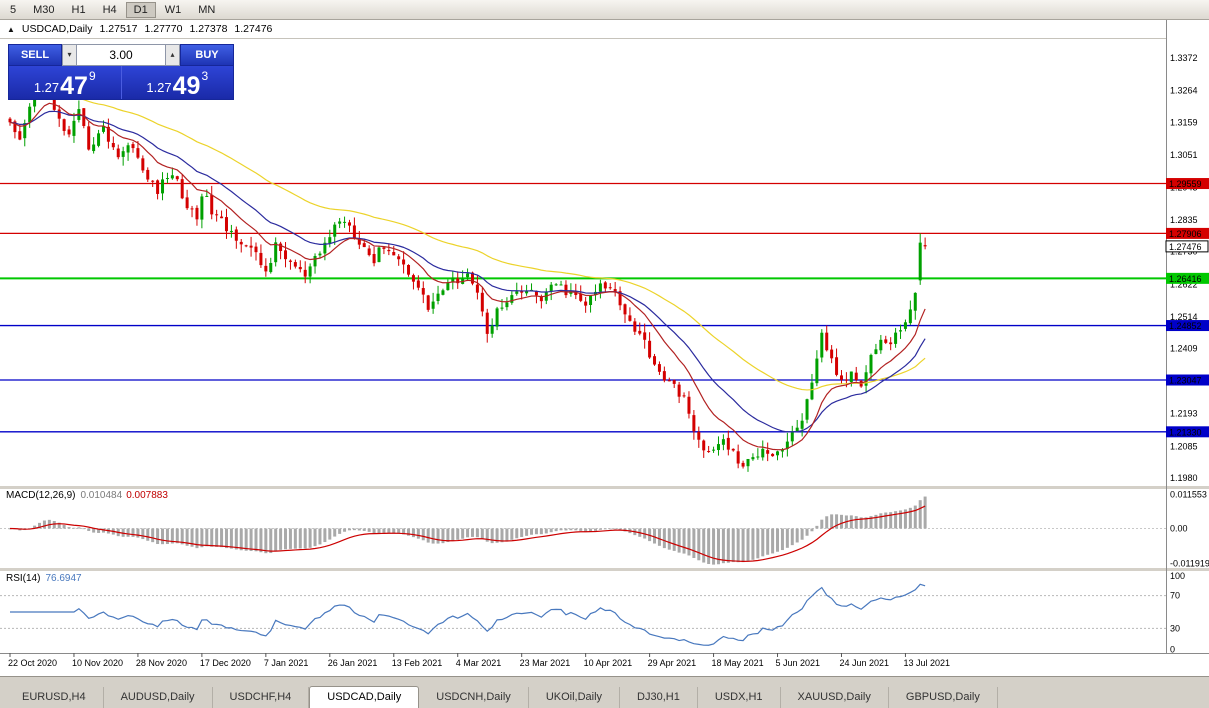 This screenshot has width=1209, height=708. I want to click on chart-tab-EURUSD,H4: EURUSD,H4, so click(54, 697).